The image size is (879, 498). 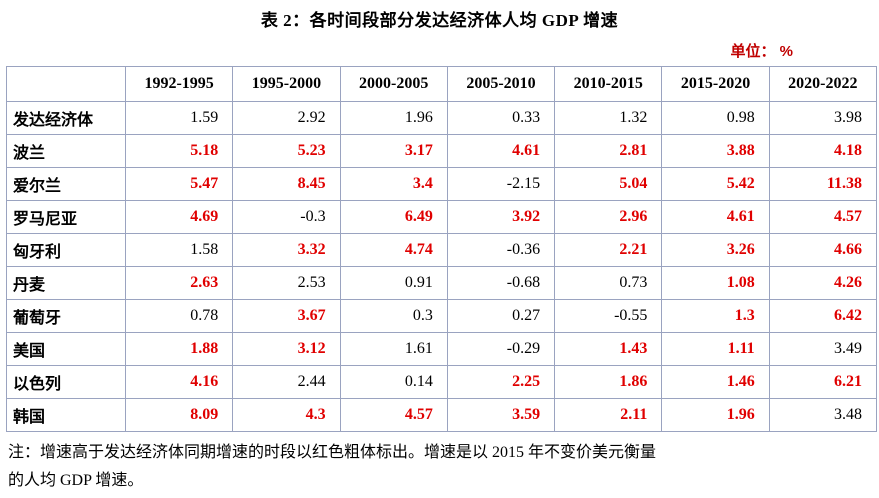 What do you see at coordinates (715, 250) in the screenshot?
I see `value-cell: 3.26` at bounding box center [715, 250].